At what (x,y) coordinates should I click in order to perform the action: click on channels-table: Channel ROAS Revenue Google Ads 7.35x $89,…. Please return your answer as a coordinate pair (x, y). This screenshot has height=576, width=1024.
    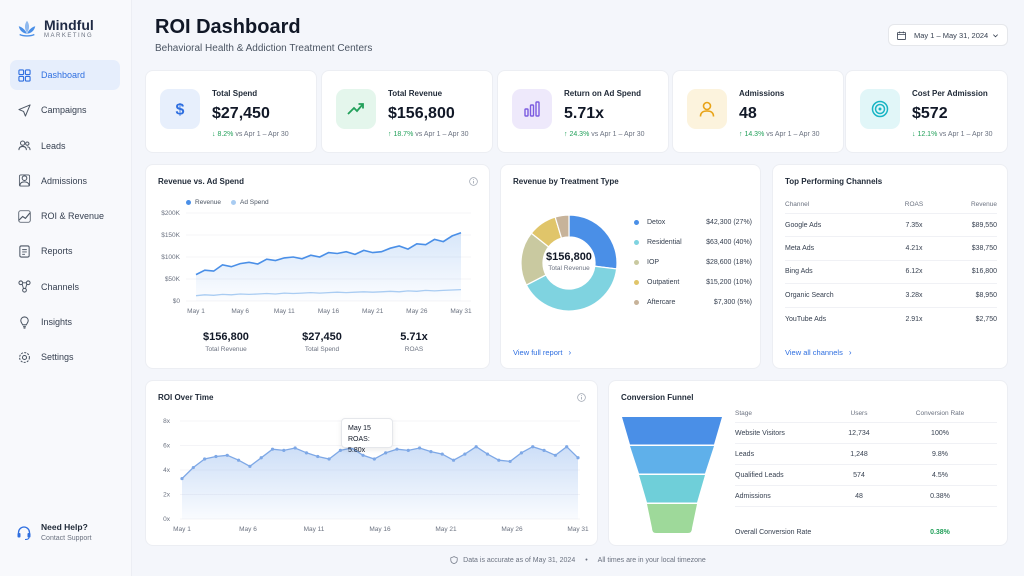
    Looking at the image, I should click on (891, 263).